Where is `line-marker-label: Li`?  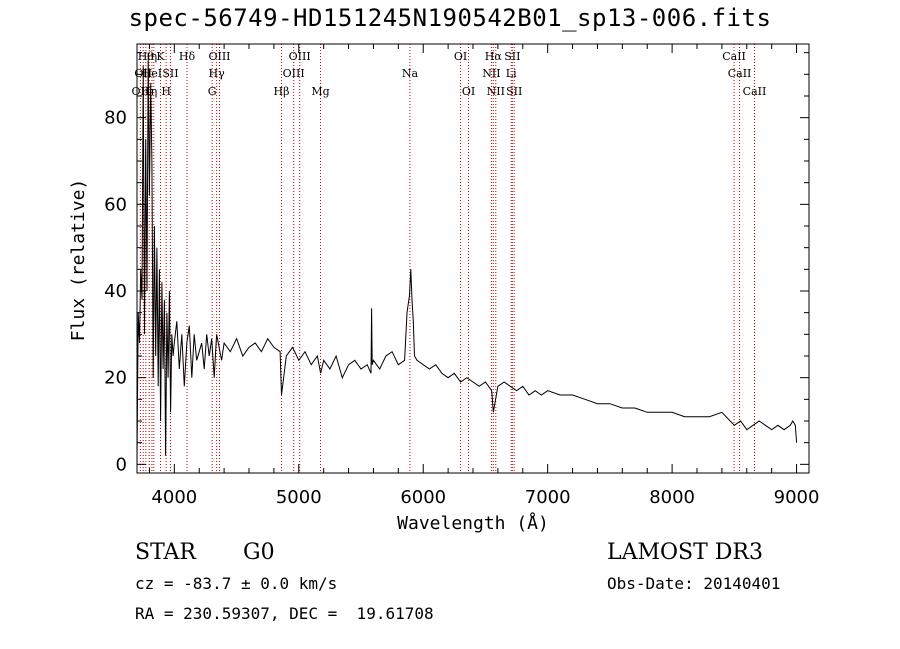
line-marker-label: Li is located at coordinates (511, 73).